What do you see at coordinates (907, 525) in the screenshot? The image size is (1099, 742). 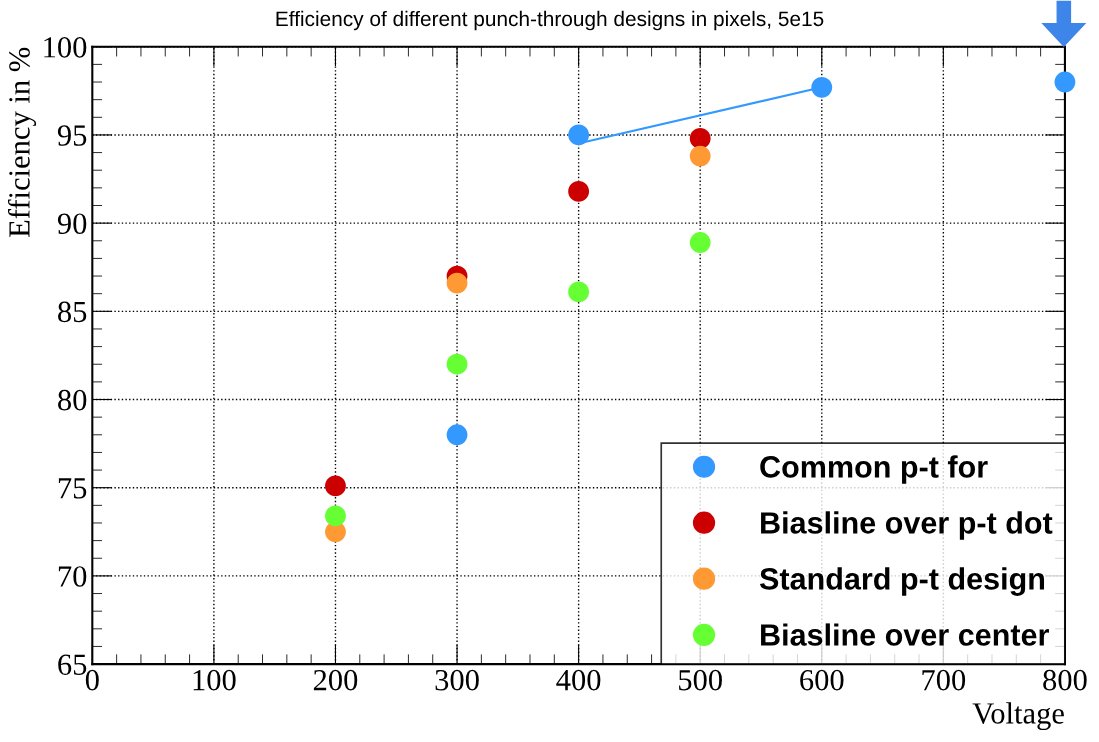 I see `legend-label: Biasline over p-t dot` at bounding box center [907, 525].